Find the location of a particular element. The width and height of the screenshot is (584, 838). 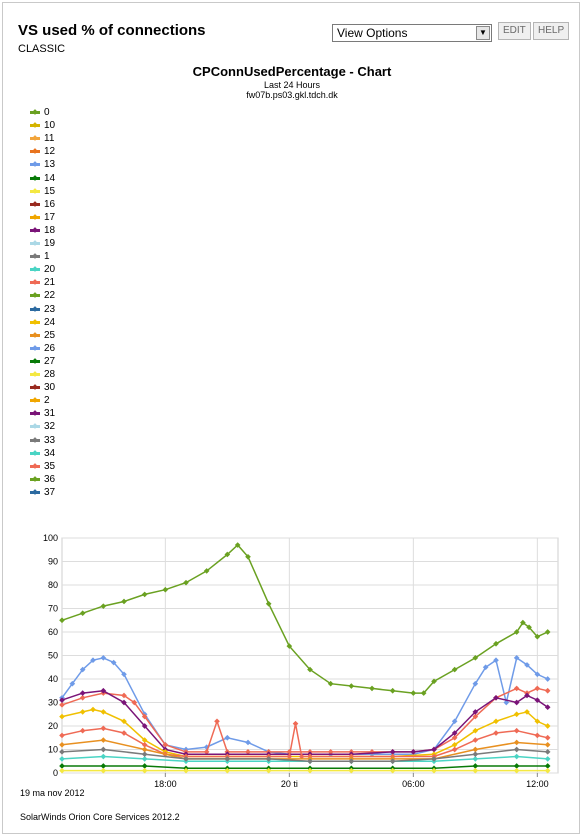

y-tick-label: 30 is located at coordinates (53, 703).